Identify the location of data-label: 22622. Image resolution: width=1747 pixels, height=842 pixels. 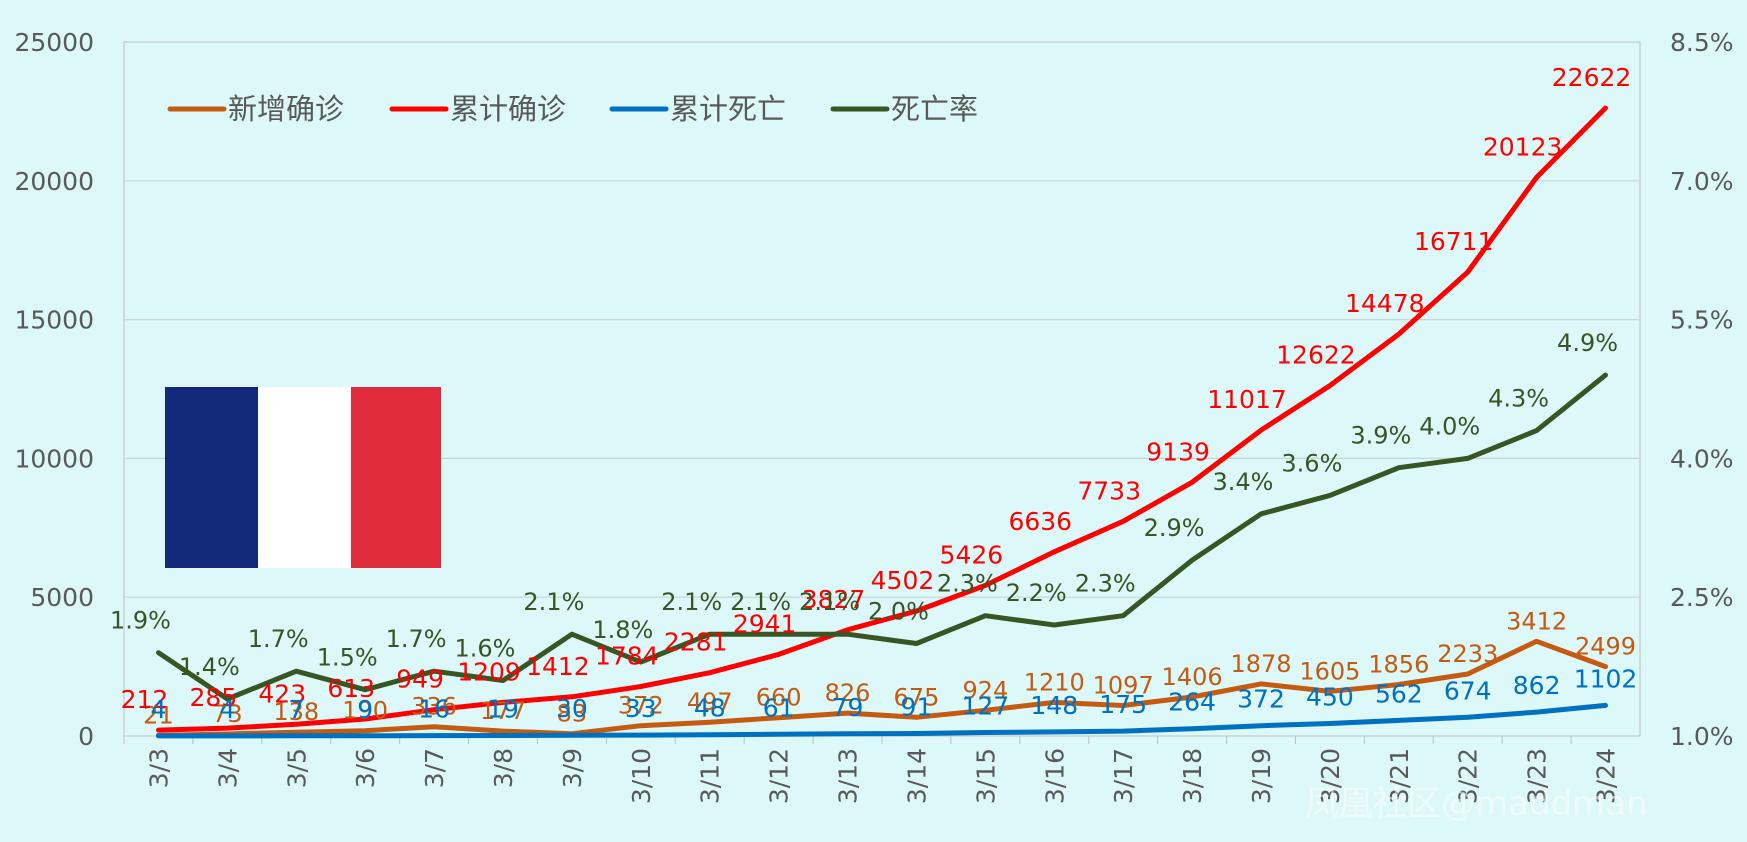
(1592, 77).